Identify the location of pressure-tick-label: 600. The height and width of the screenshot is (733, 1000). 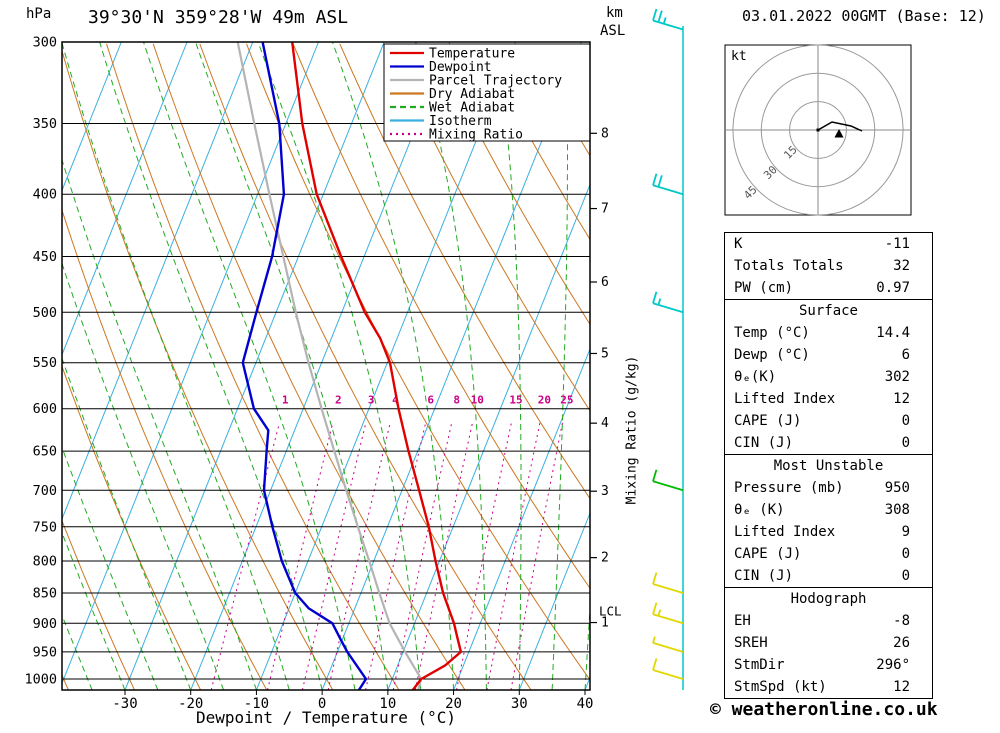
(45, 409).